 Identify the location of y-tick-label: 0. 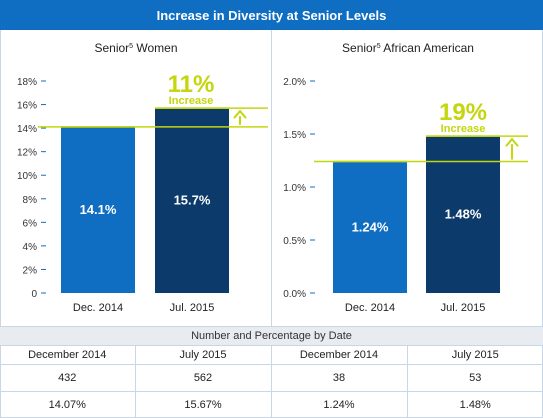
(34, 294).